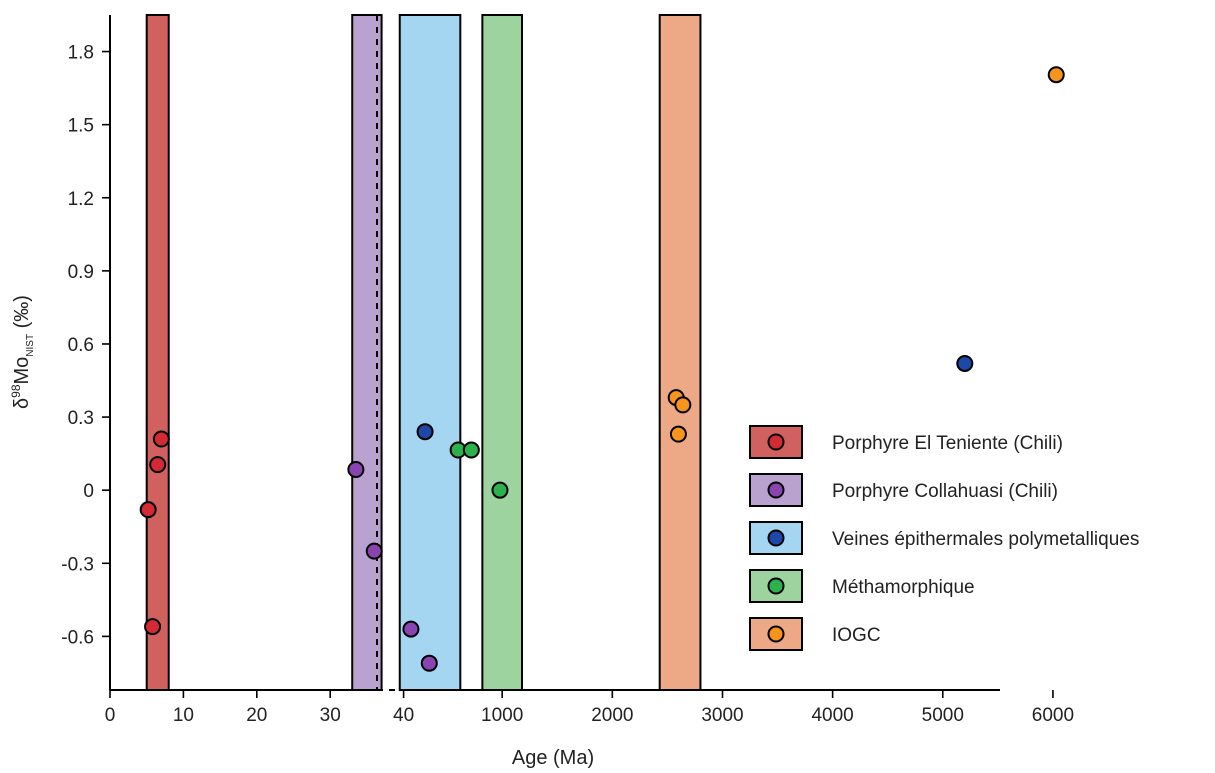  What do you see at coordinates (330, 715) in the screenshot?
I see `x-tick-label-0-3: 30` at bounding box center [330, 715].